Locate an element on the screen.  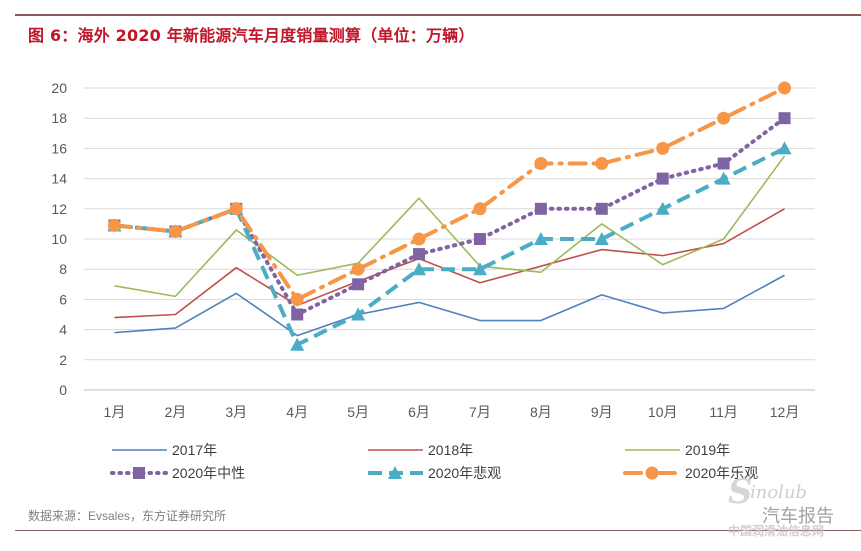
x-tick-label: 3月 is located at coordinates (236, 412).